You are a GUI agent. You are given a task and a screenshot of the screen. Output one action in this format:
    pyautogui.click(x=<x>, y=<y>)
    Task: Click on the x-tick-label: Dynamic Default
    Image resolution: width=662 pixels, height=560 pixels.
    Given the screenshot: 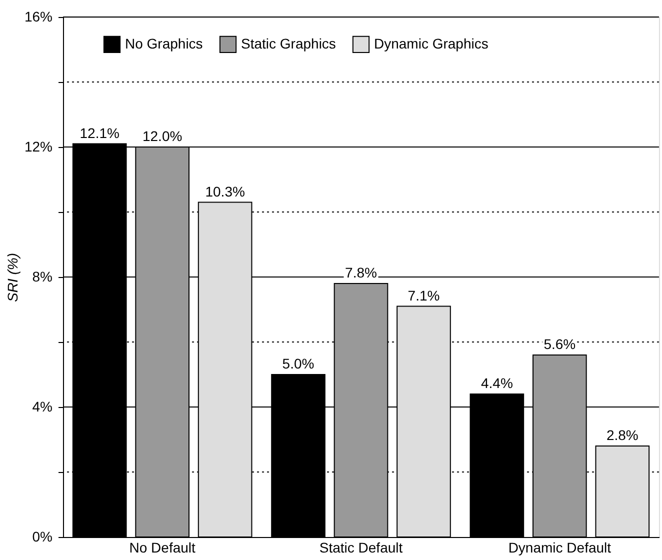 What is the action you would take?
    pyautogui.click(x=560, y=548)
    